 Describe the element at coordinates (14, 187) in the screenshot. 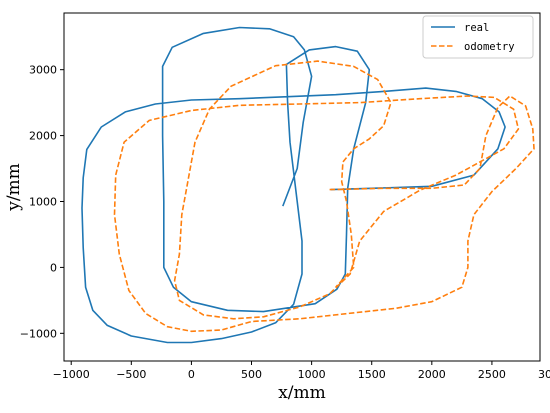

I see `y-axis-label: y/mm` at that location.